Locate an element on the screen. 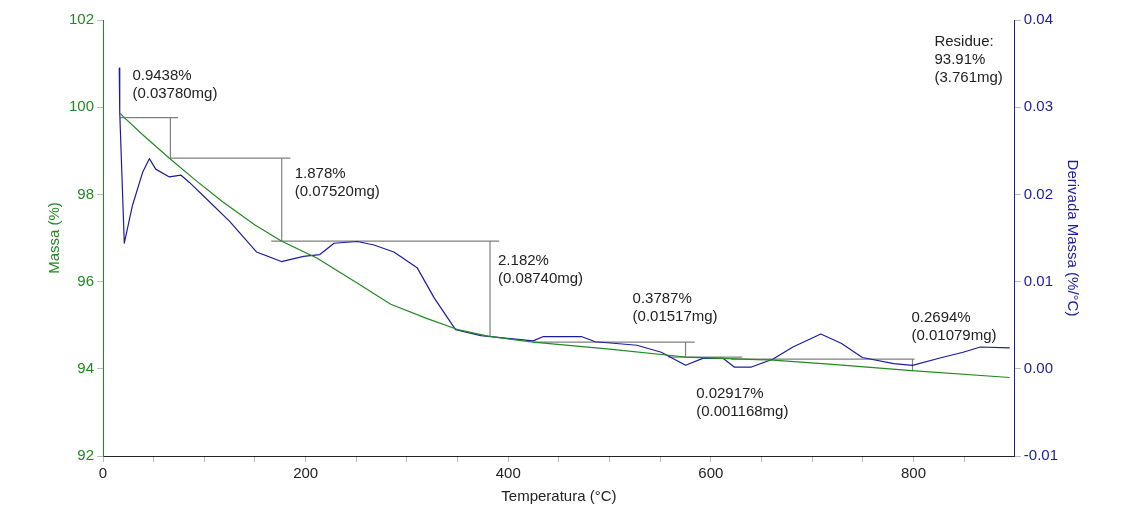 This screenshot has height=510, width=1121. annotation: 0.3787% (0.01517mg) is located at coordinates (675, 306).